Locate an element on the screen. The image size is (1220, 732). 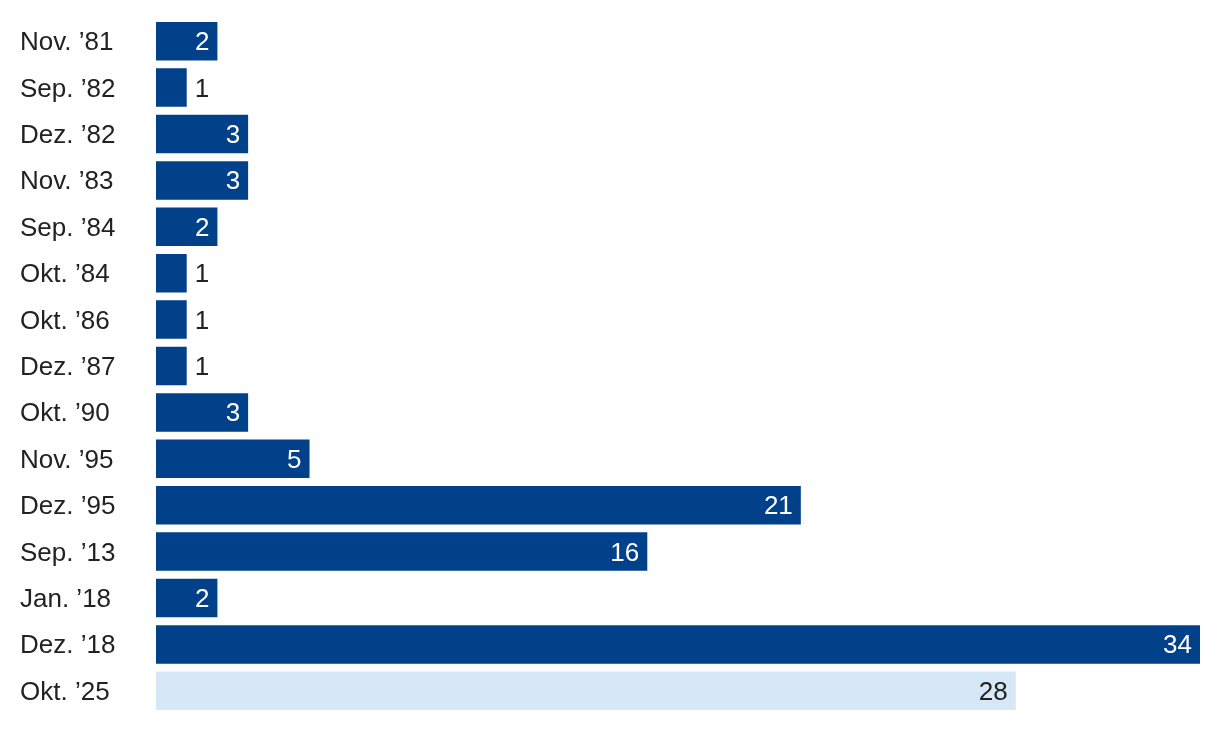
data-label: 16 is located at coordinates (625, 551).